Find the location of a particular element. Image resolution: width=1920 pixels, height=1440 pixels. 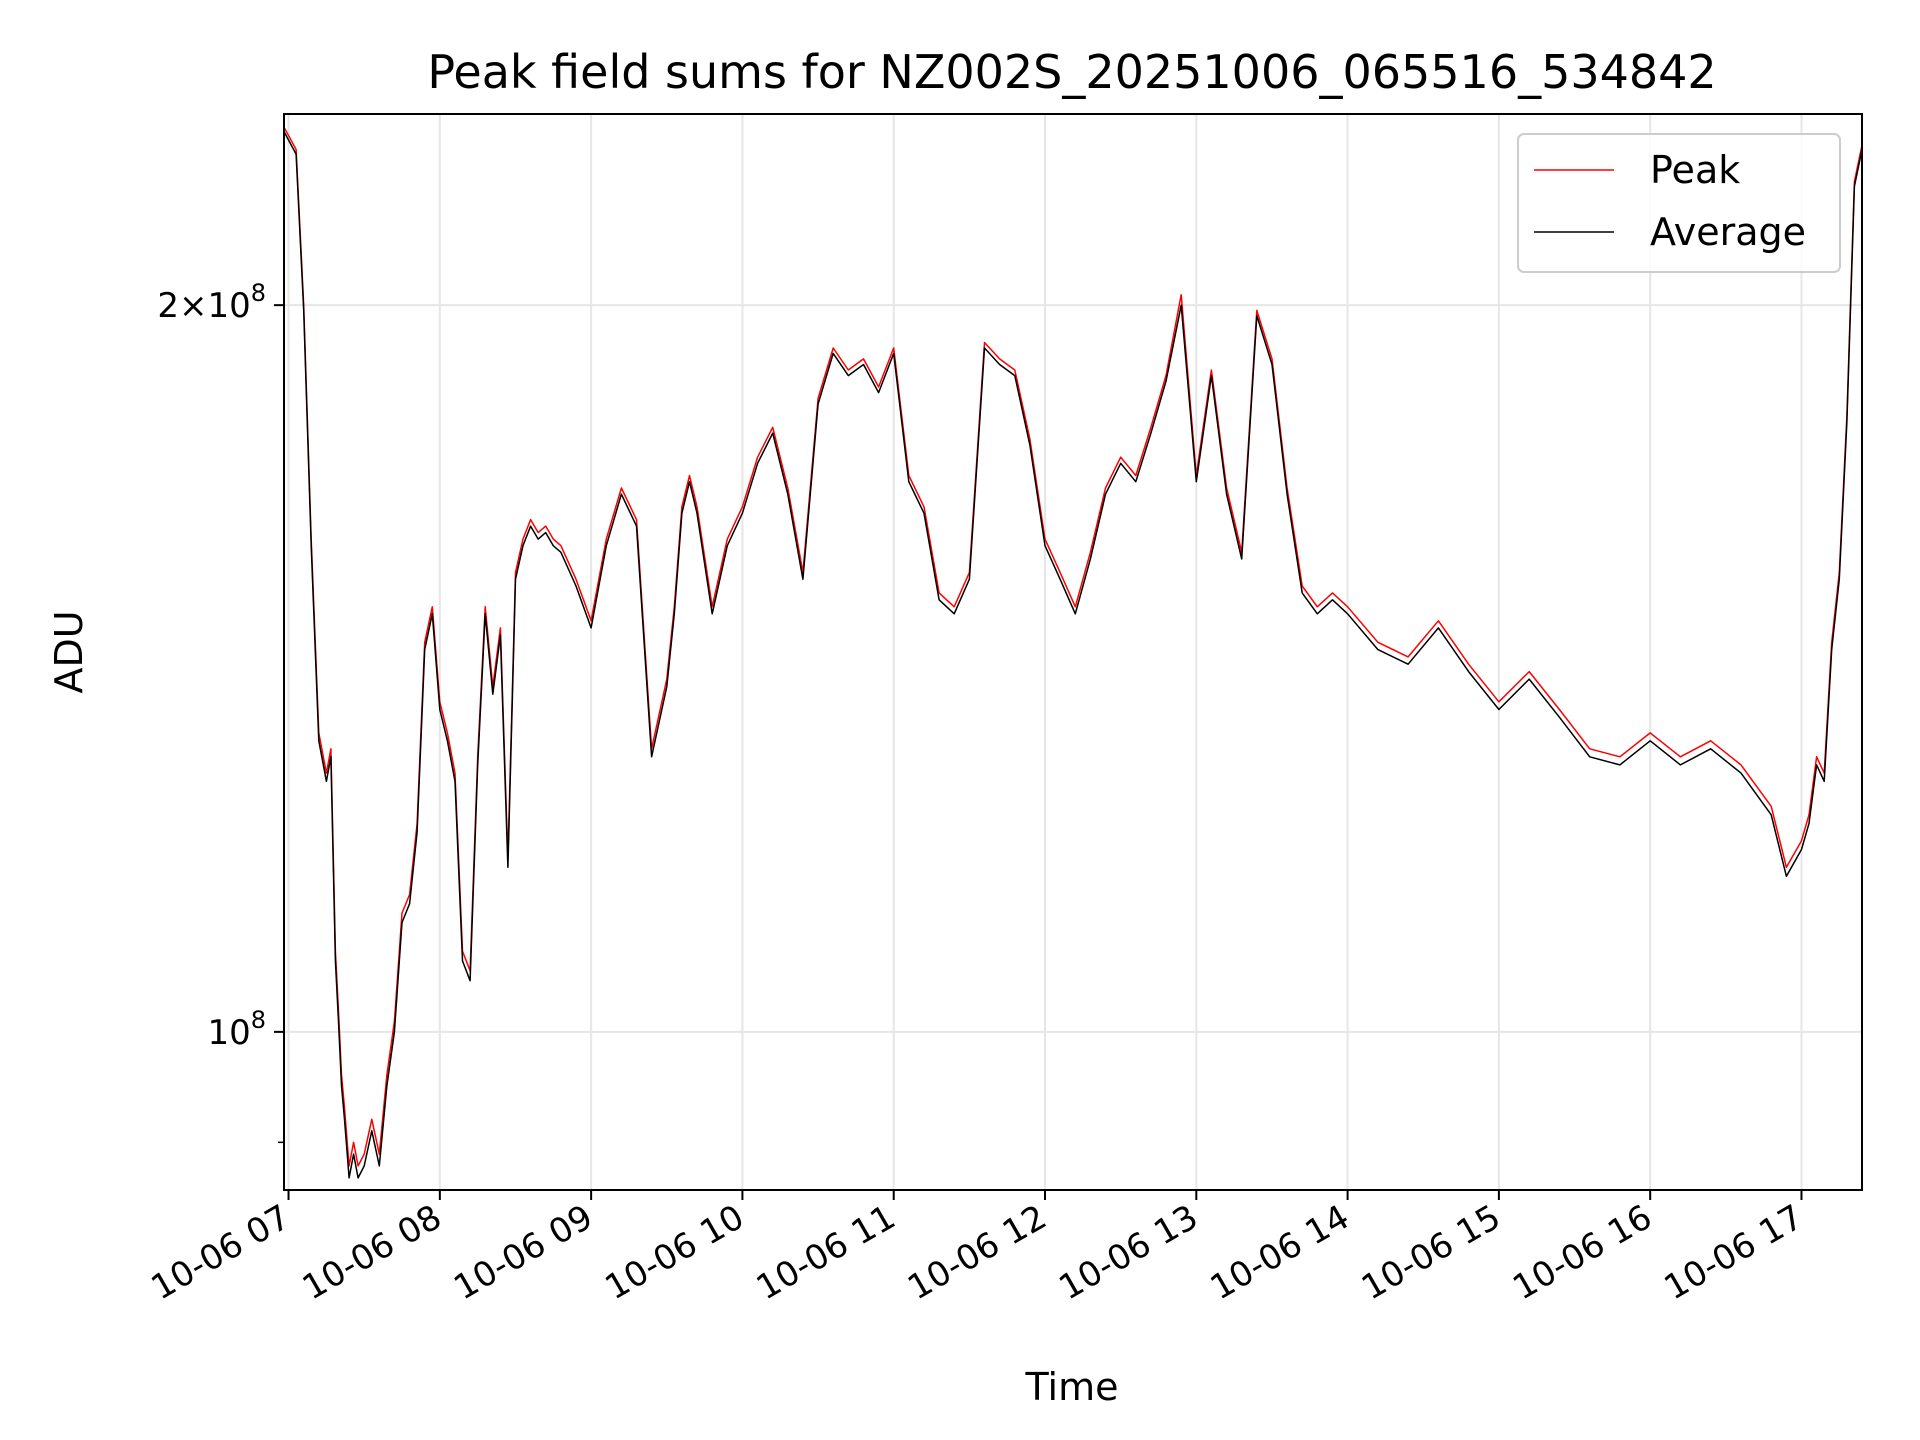

legend-label-average: Average is located at coordinates (1728, 232).